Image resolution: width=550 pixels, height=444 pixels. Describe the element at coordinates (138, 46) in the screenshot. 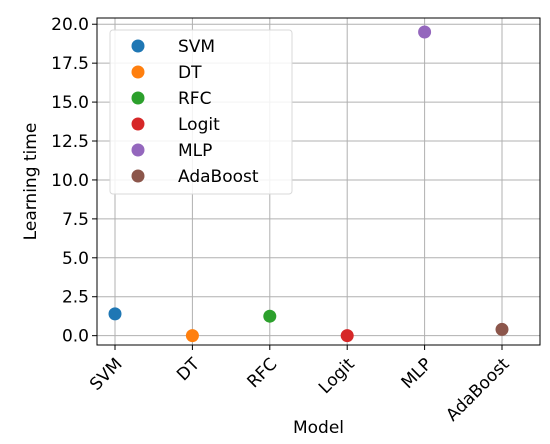

I see `legend-marker-svm` at that location.